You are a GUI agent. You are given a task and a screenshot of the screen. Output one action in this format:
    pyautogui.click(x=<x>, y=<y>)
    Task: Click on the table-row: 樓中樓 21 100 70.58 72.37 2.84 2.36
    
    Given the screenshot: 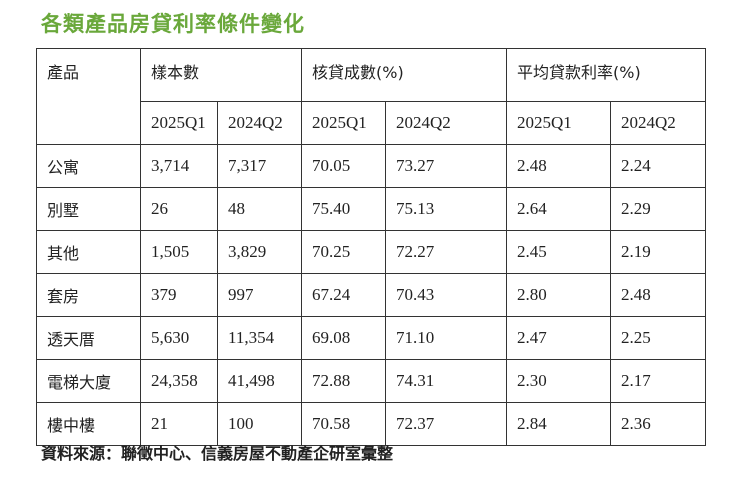 What is the action you would take?
    pyautogui.click(x=371, y=424)
    